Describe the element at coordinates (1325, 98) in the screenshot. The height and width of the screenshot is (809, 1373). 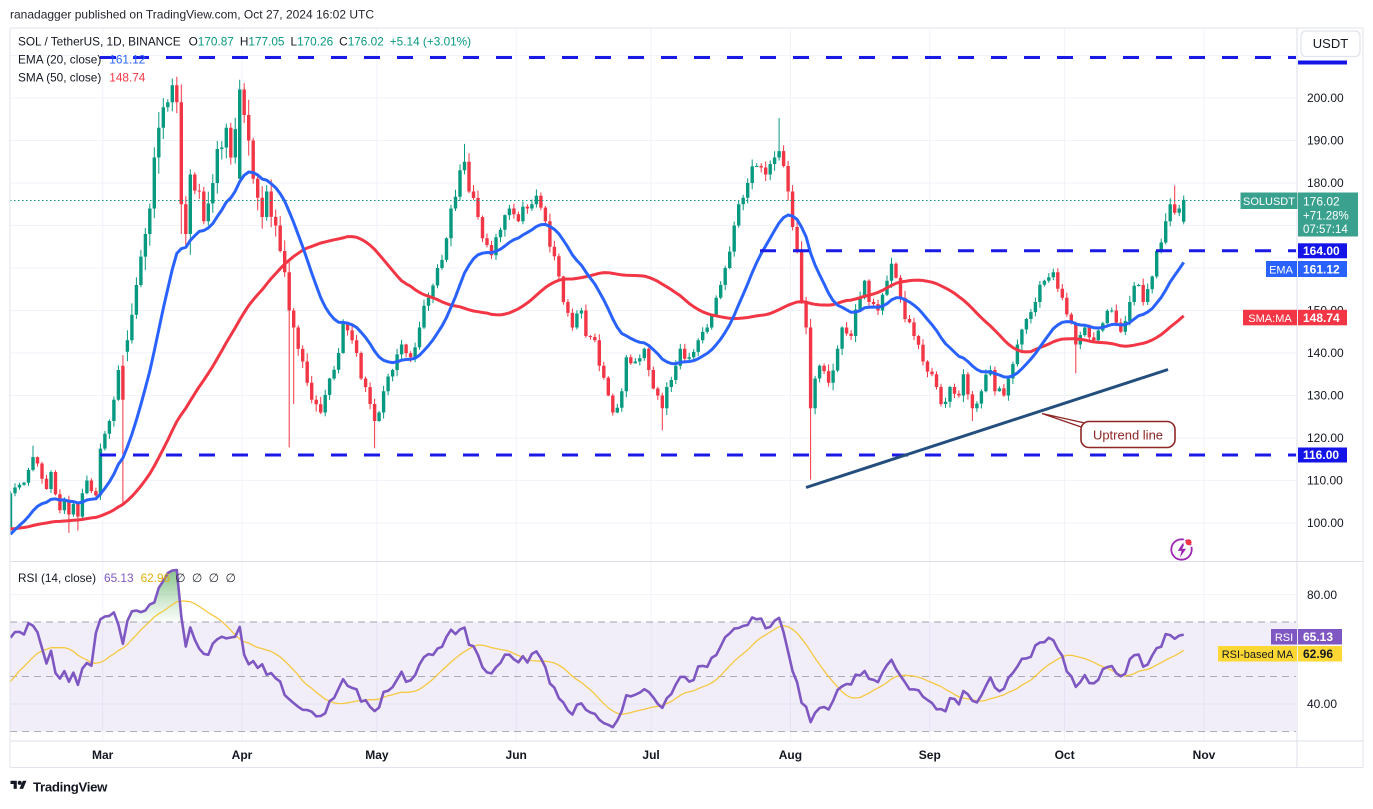
I see `svg-text: 200.00` at that location.